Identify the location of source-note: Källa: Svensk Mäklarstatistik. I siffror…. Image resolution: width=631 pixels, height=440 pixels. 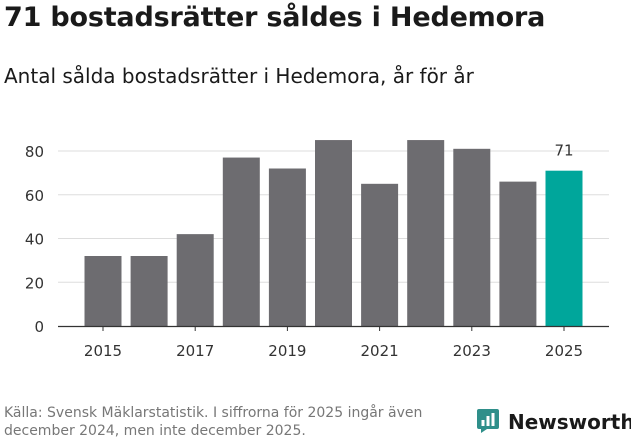
(213, 422).